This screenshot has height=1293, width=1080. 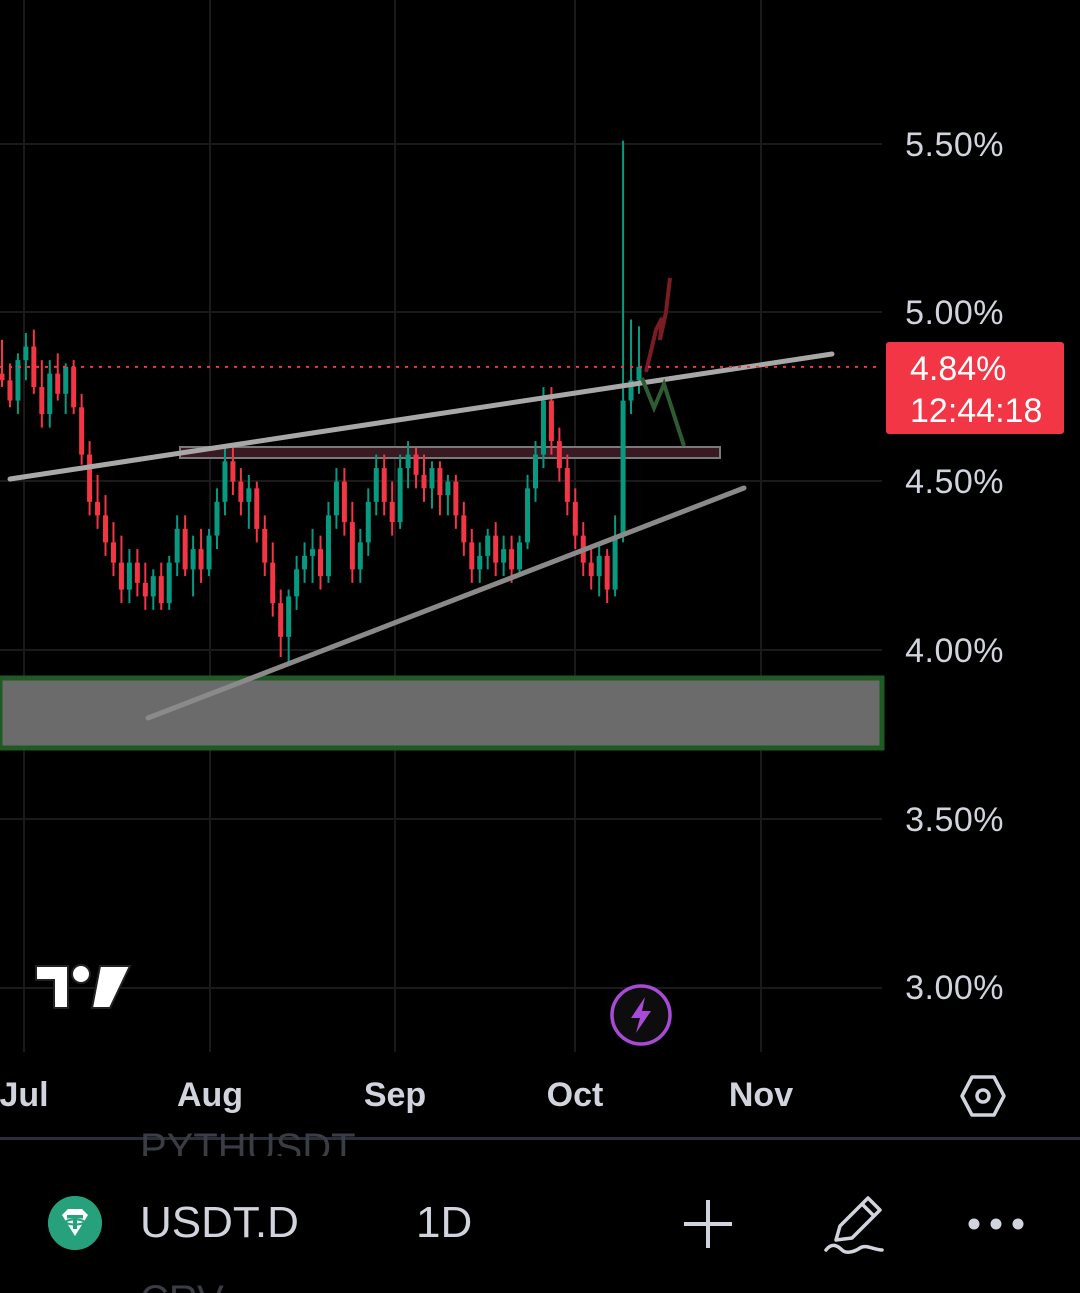 I want to click on lightning-icon, so click(x=641, y=1015).